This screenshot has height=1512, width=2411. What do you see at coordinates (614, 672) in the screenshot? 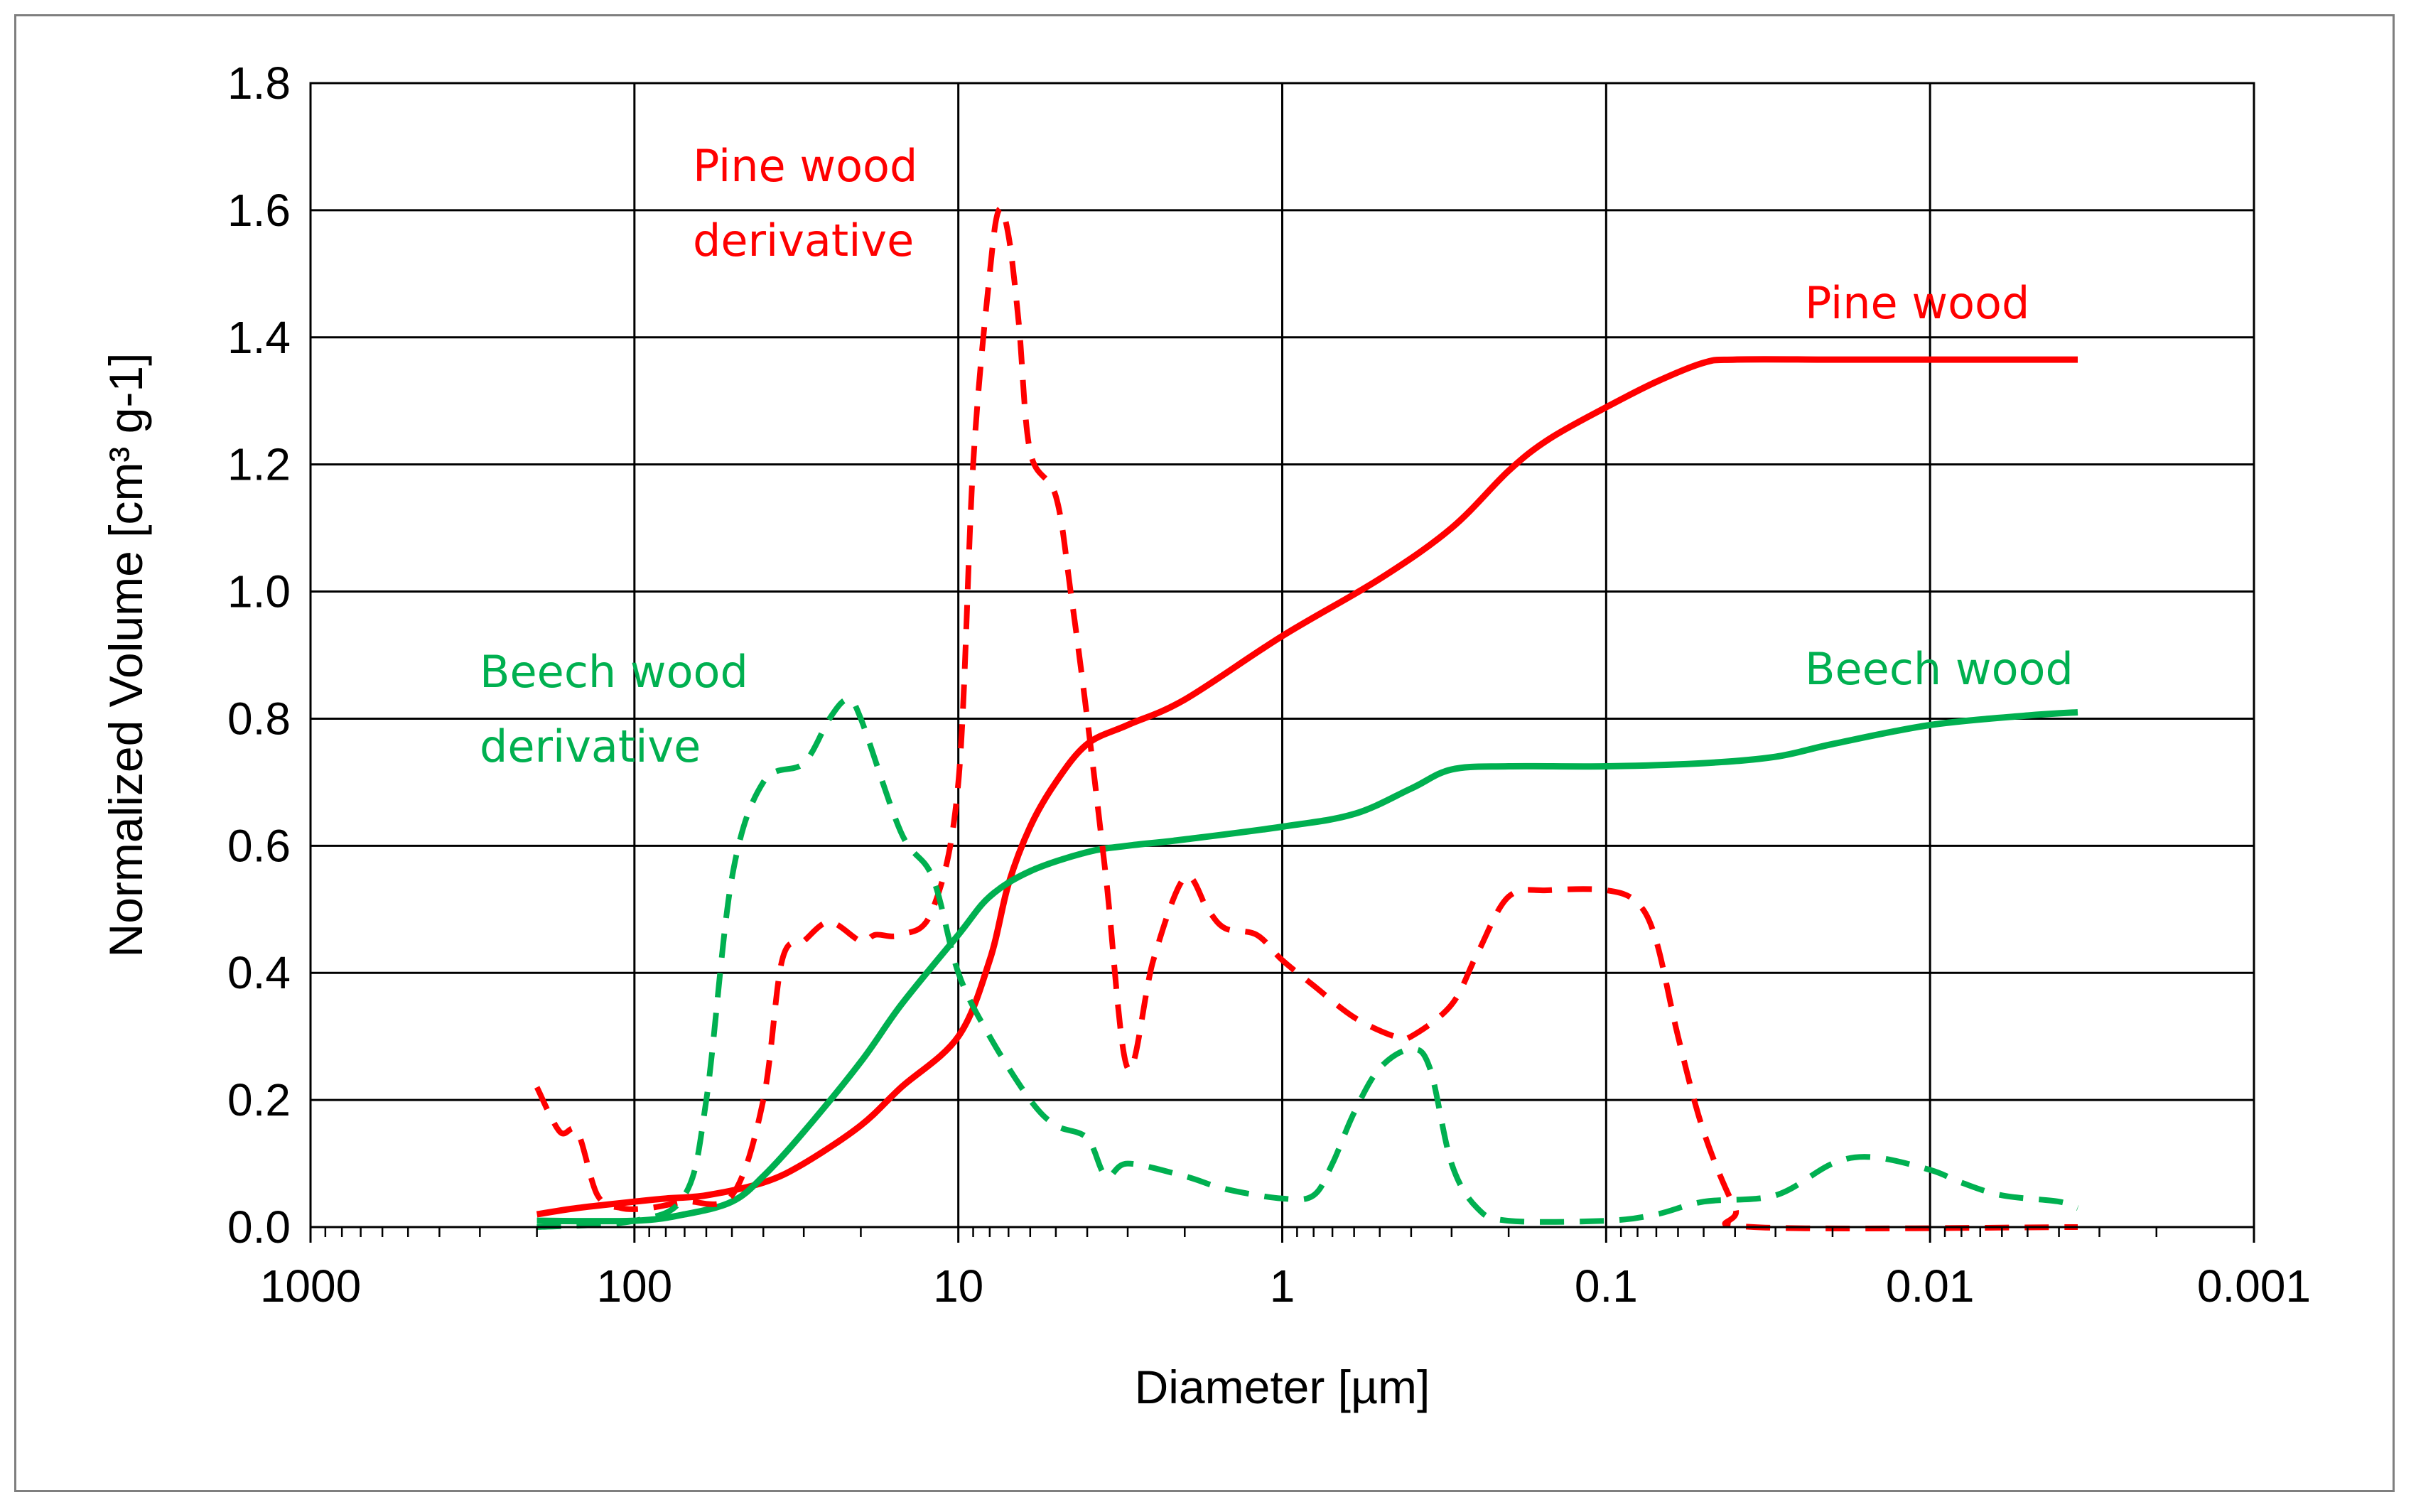
I see `beech-wood-derivative-label-line: Beech wood` at bounding box center [614, 672].